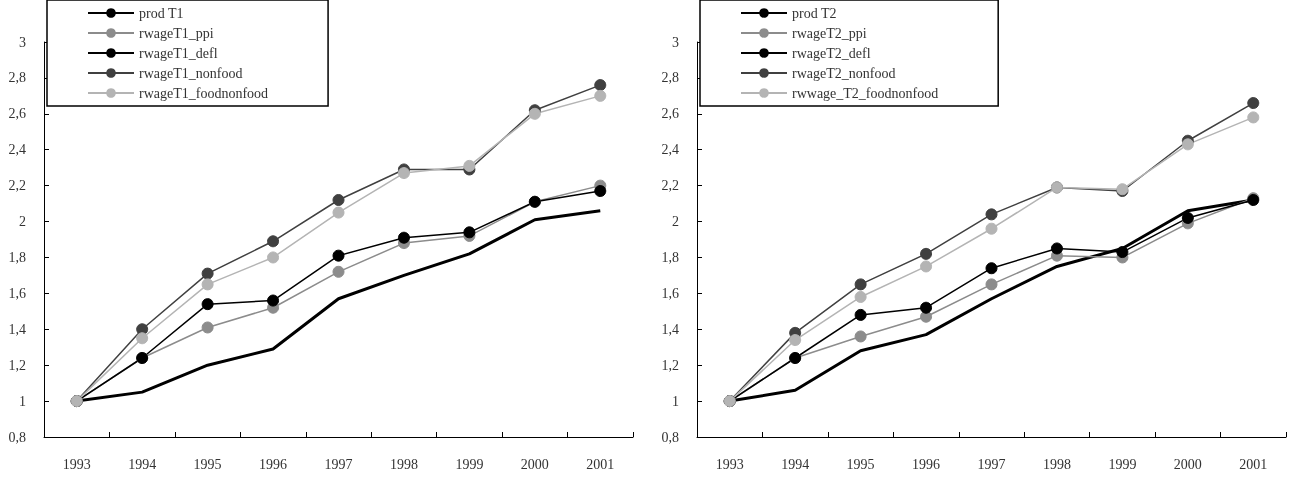 The image size is (1307, 495). Describe the element at coordinates (814, 13) in the screenshot. I see `legend-label: prod T2` at that location.